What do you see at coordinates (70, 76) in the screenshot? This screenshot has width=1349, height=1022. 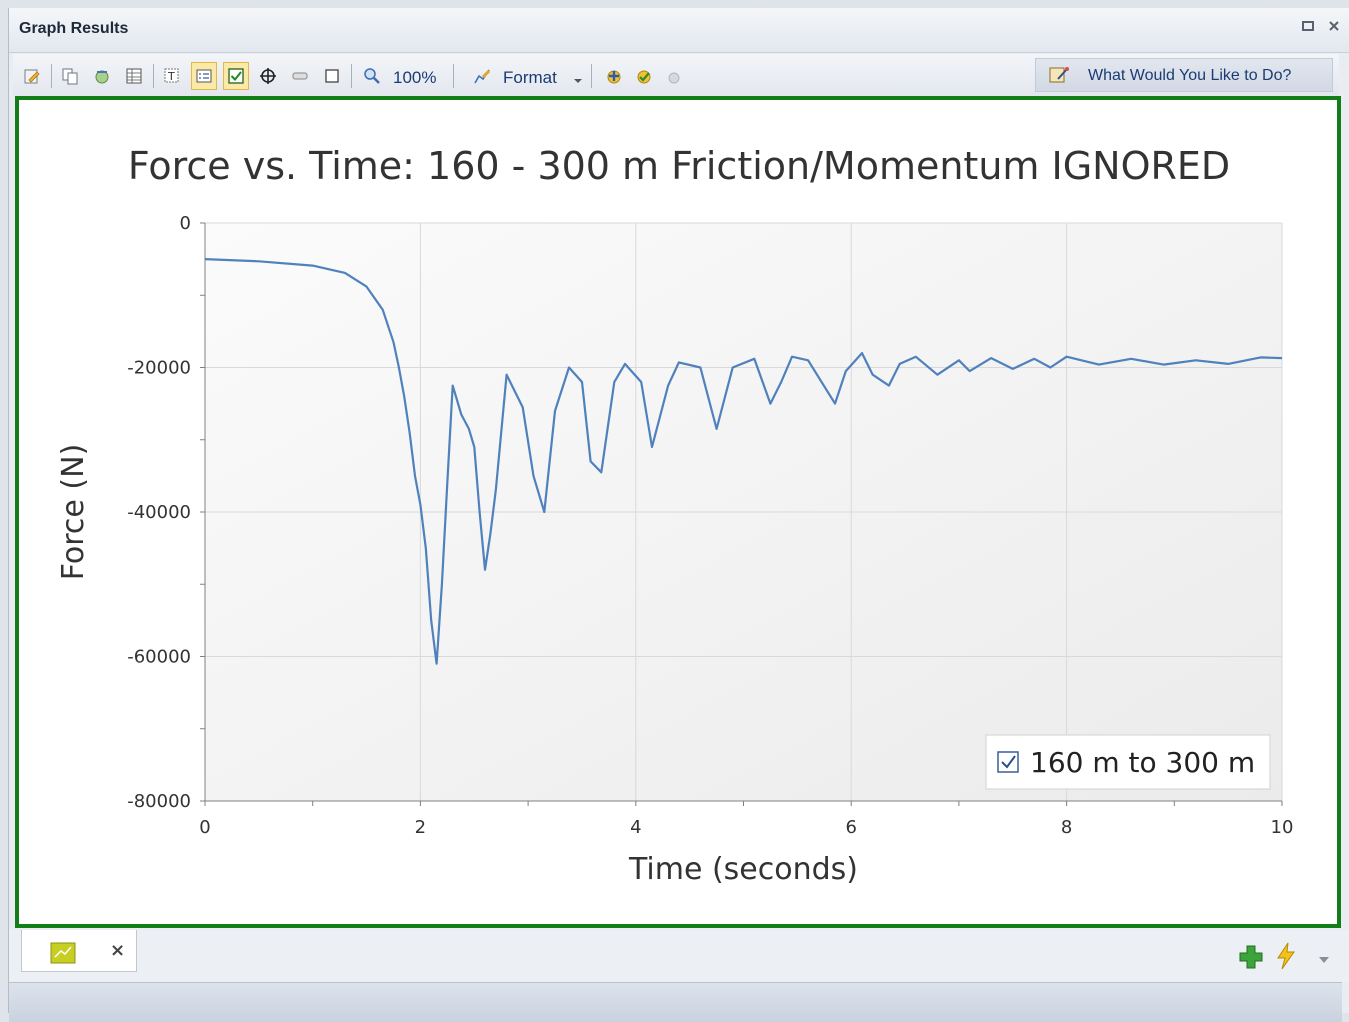 I see `copy-icon` at bounding box center [70, 76].